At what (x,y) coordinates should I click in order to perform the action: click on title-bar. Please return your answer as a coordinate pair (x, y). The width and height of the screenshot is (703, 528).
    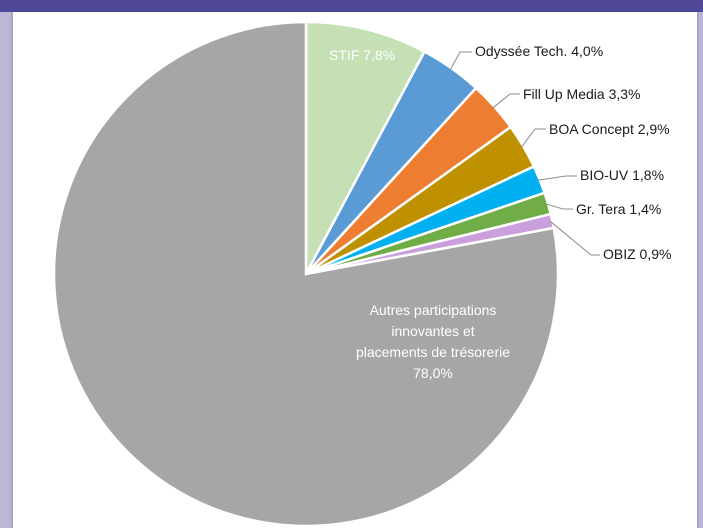
    Looking at the image, I should click on (351, 6).